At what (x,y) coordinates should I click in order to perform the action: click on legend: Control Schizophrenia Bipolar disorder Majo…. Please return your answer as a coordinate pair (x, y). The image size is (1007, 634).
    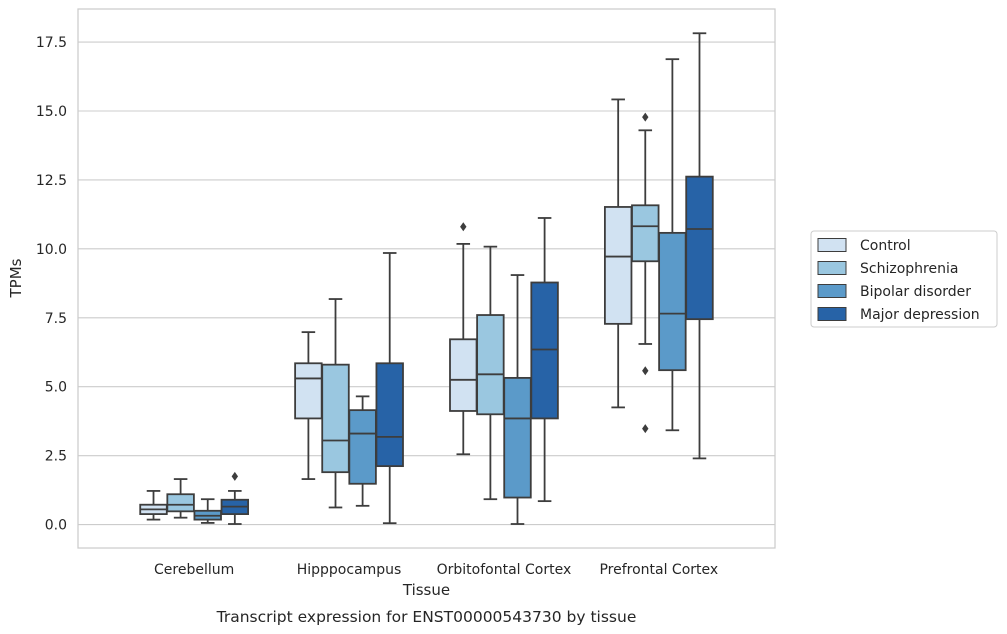
    Looking at the image, I should click on (904, 279).